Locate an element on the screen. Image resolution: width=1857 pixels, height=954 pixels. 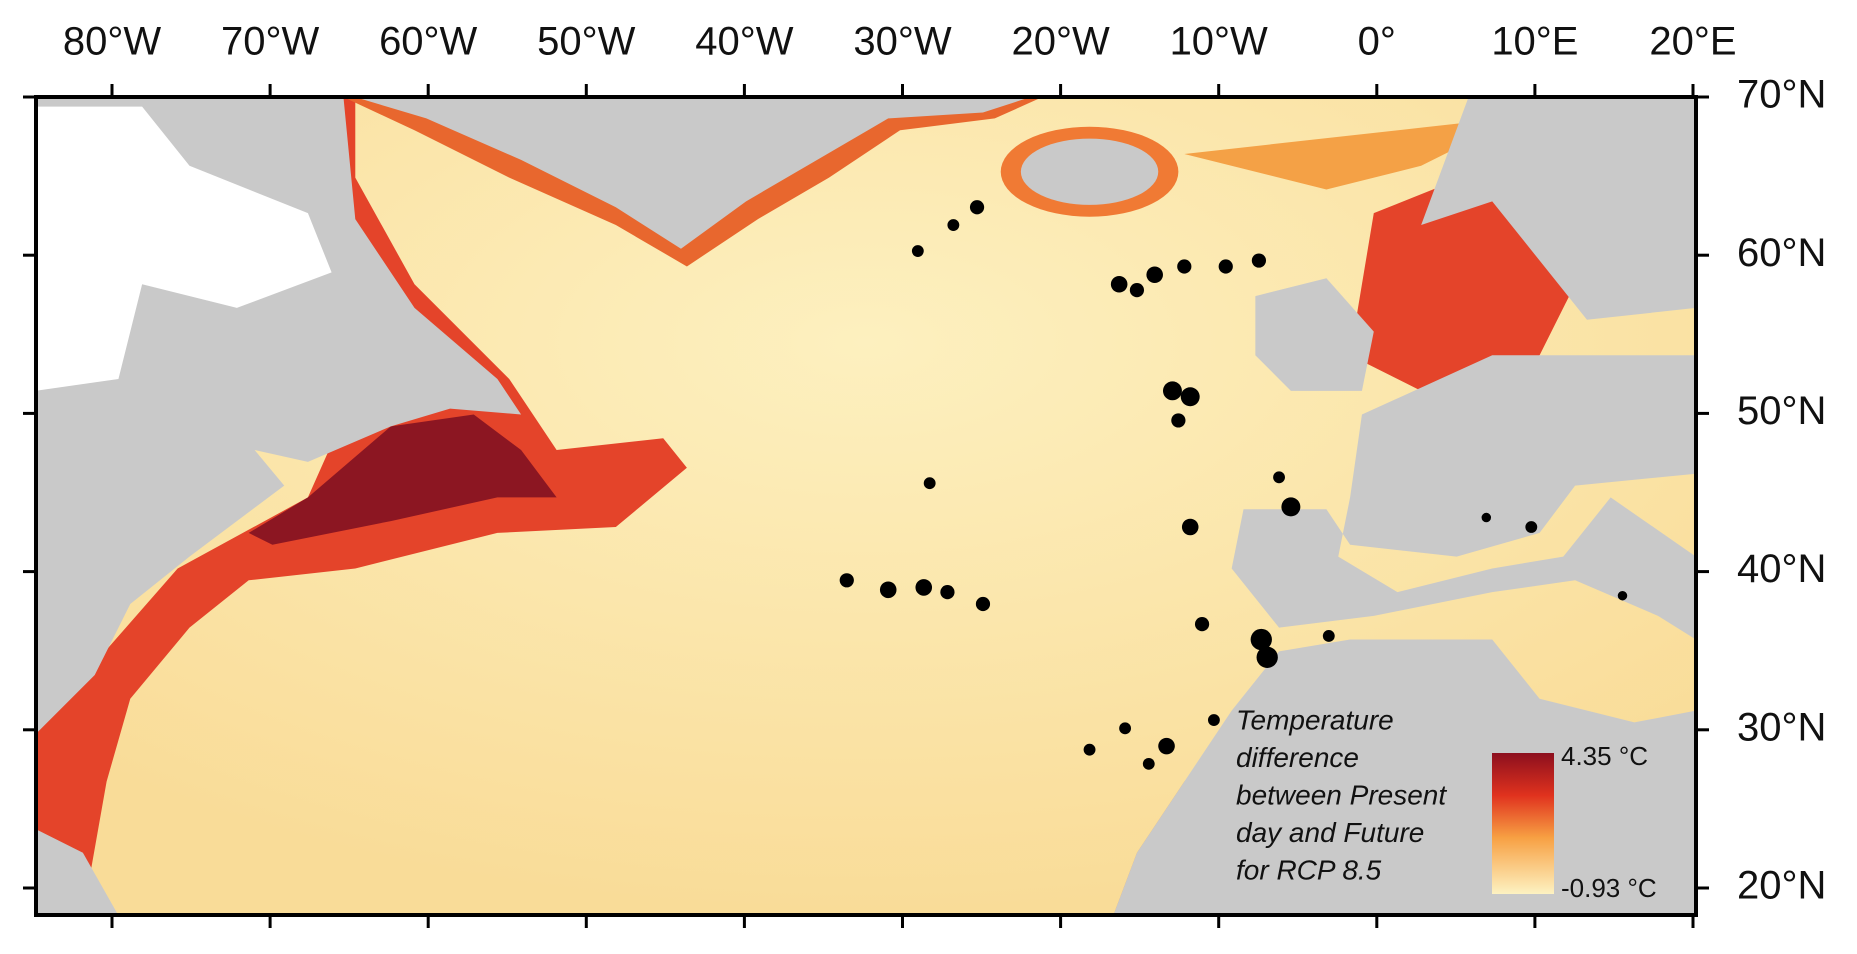
latitude-label: 60°N is located at coordinates (1781, 253).